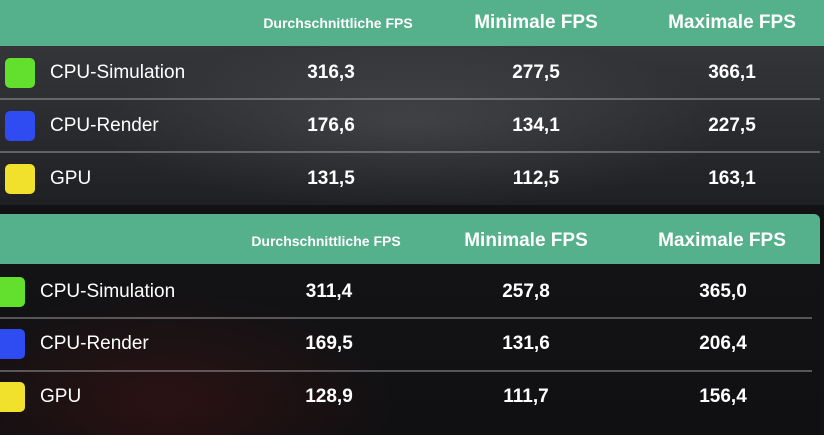 This screenshot has width=824, height=435. I want to click on maximum-fps-value: 366,1, so click(732, 72).